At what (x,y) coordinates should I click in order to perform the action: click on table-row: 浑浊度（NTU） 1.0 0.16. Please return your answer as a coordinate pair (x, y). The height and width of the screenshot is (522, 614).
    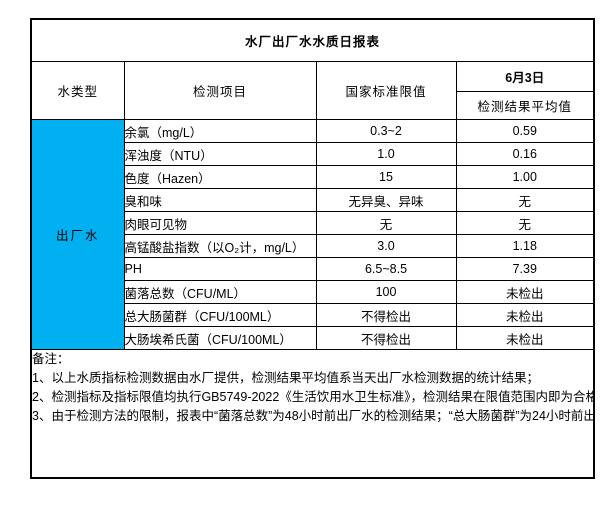
    Looking at the image, I should click on (313, 154).